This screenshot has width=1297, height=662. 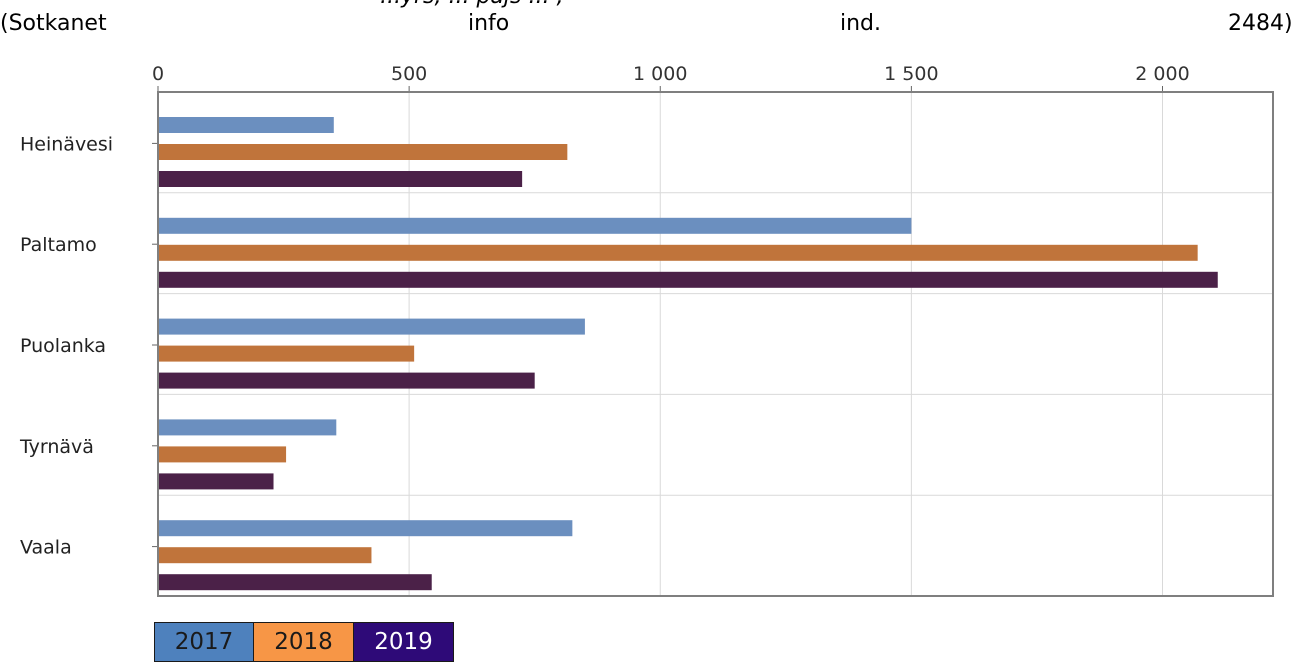 I want to click on x-tick-label: 1 500, so click(x=911, y=74).